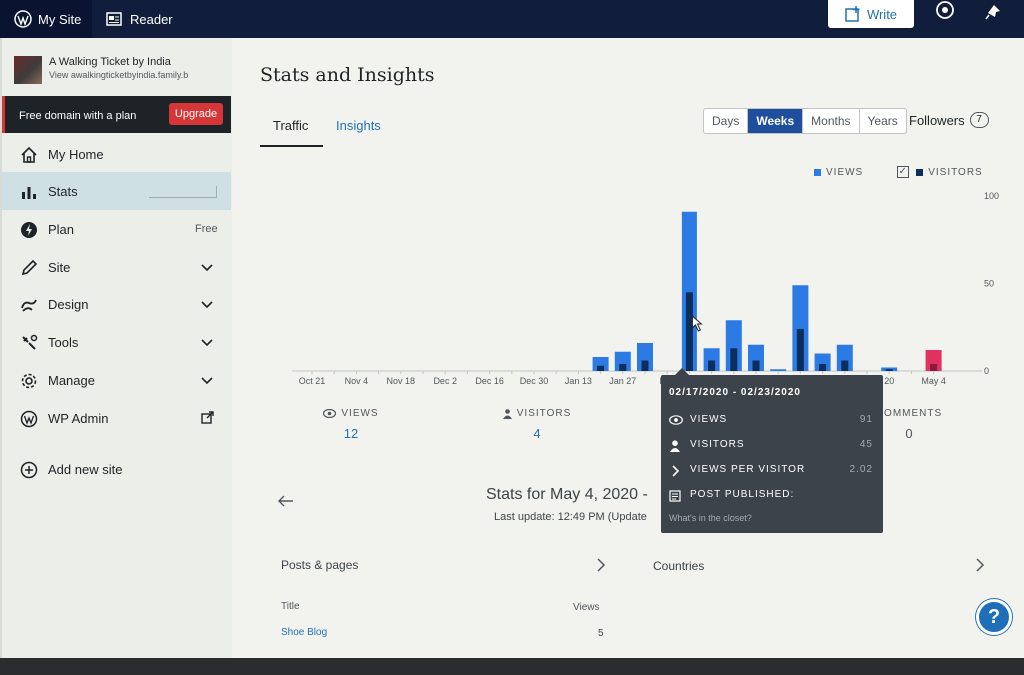 The height and width of the screenshot is (675, 1024). Describe the element at coordinates (196, 114) in the screenshot. I see `upgrade-button: Upgrade` at that location.